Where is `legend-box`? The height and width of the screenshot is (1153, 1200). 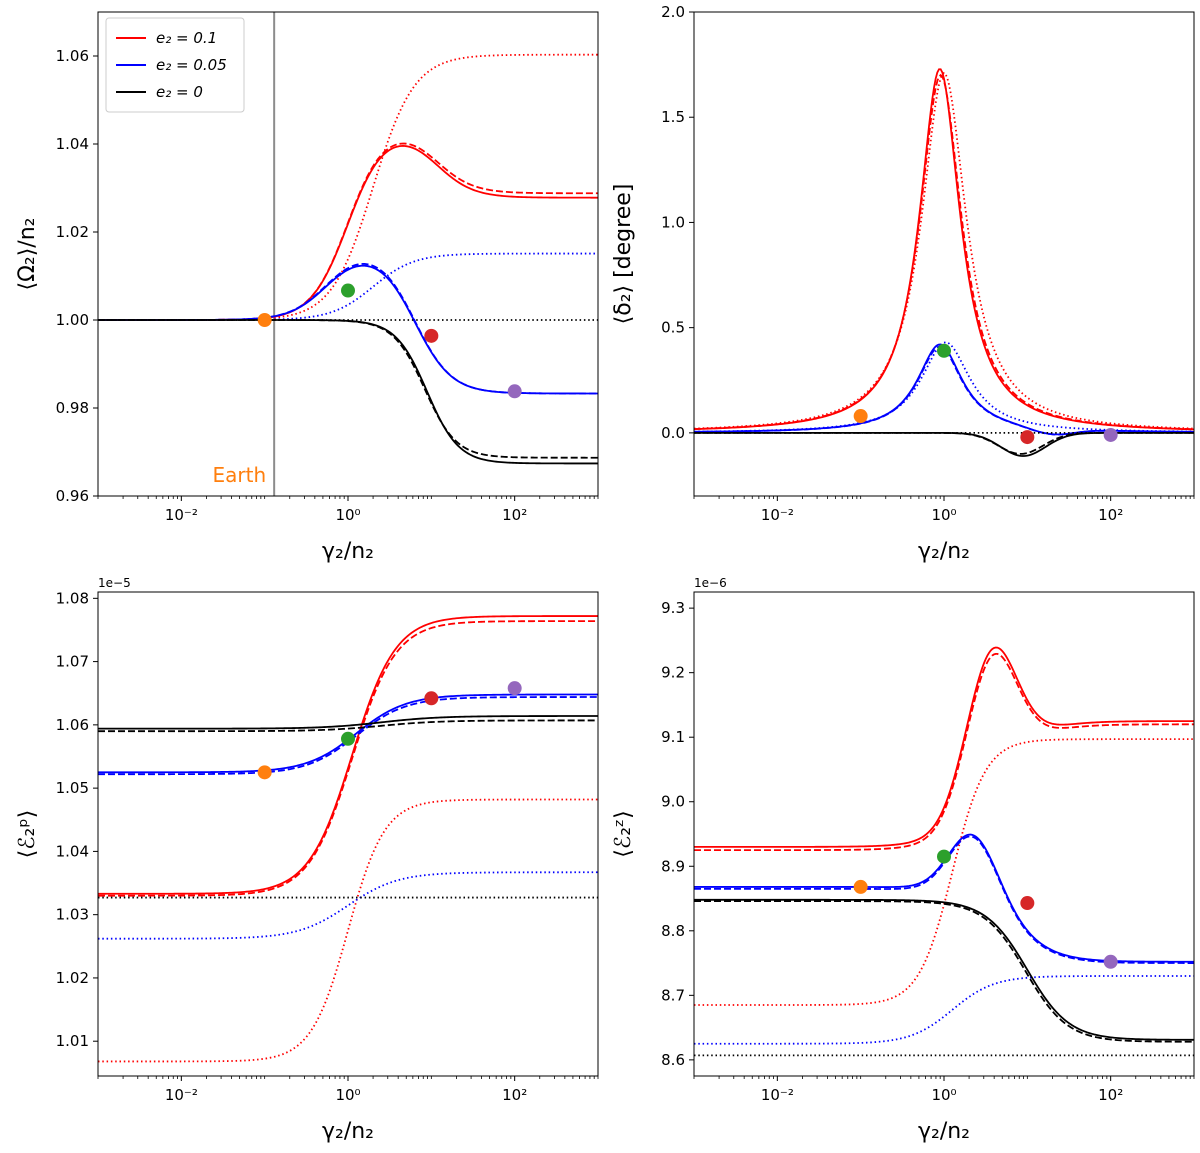 legend-box is located at coordinates (175, 65).